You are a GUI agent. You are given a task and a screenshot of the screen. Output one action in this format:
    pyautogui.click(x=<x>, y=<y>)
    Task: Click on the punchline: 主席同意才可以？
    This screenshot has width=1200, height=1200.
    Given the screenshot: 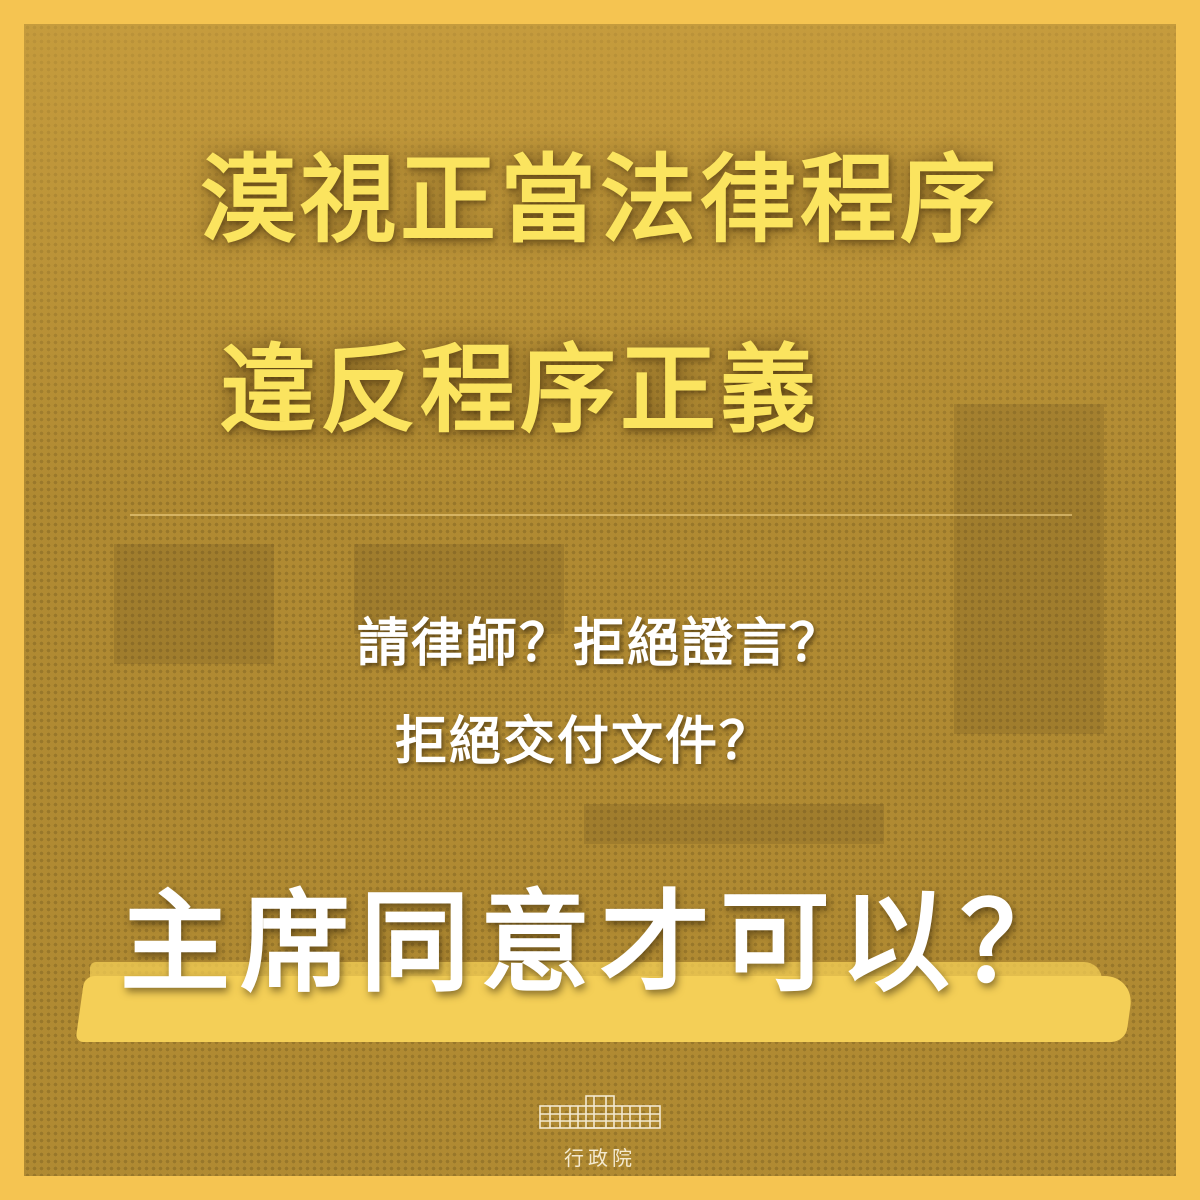 What is the action you would take?
    pyautogui.click(x=600, y=943)
    